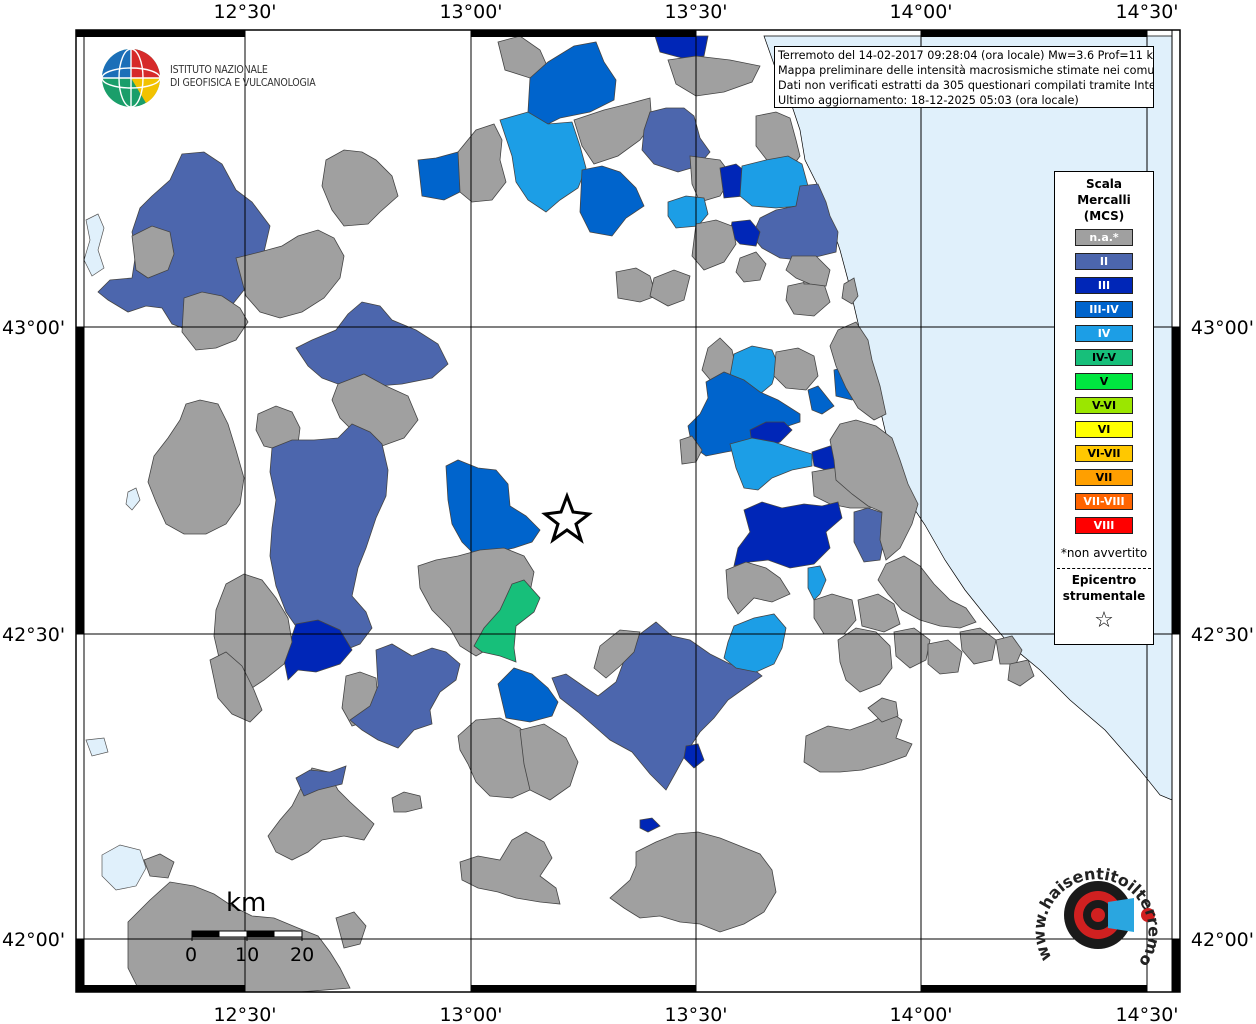 This screenshot has height=1024, width=1256. What do you see at coordinates (1104, 477) in the screenshot?
I see `legend-item: VII` at bounding box center [1104, 477].